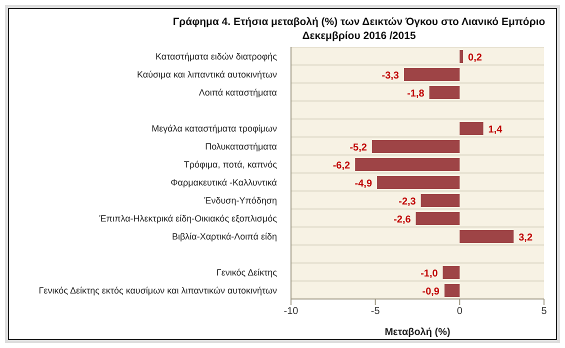 This screenshot has width=565, height=348. Describe the element at coordinates (237, 93) in the screenshot. I see `y-tick-label: Λοιπά καταστήματα` at that location.